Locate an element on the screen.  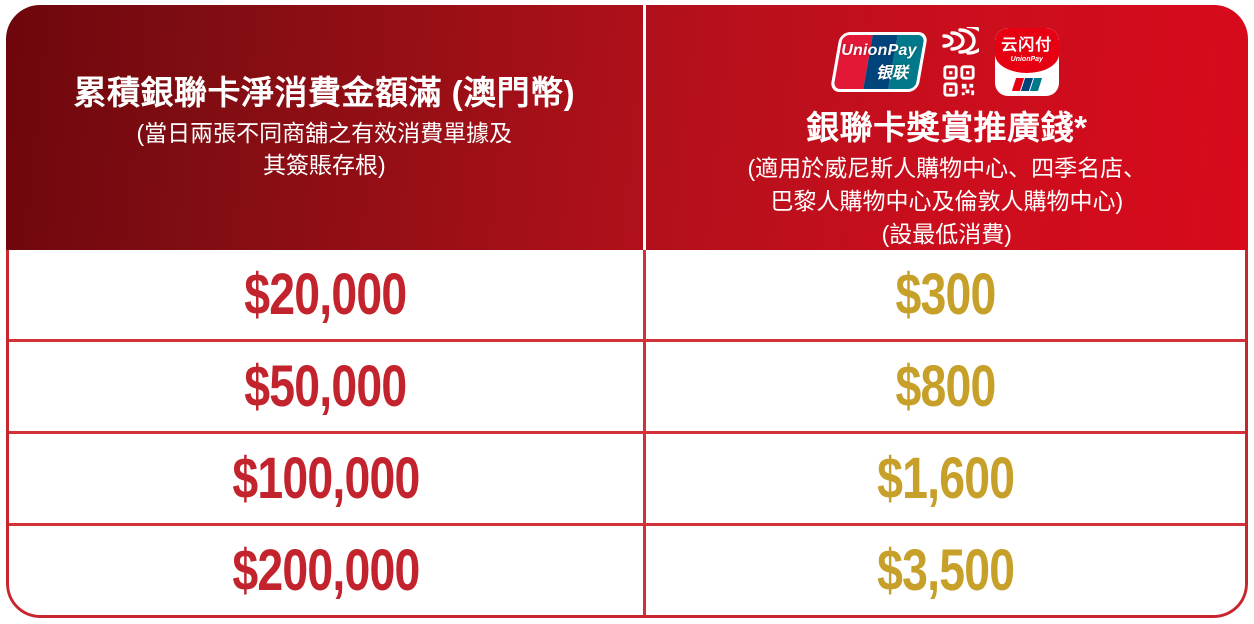
spend-cell: $200,000 is located at coordinates (327, 570).